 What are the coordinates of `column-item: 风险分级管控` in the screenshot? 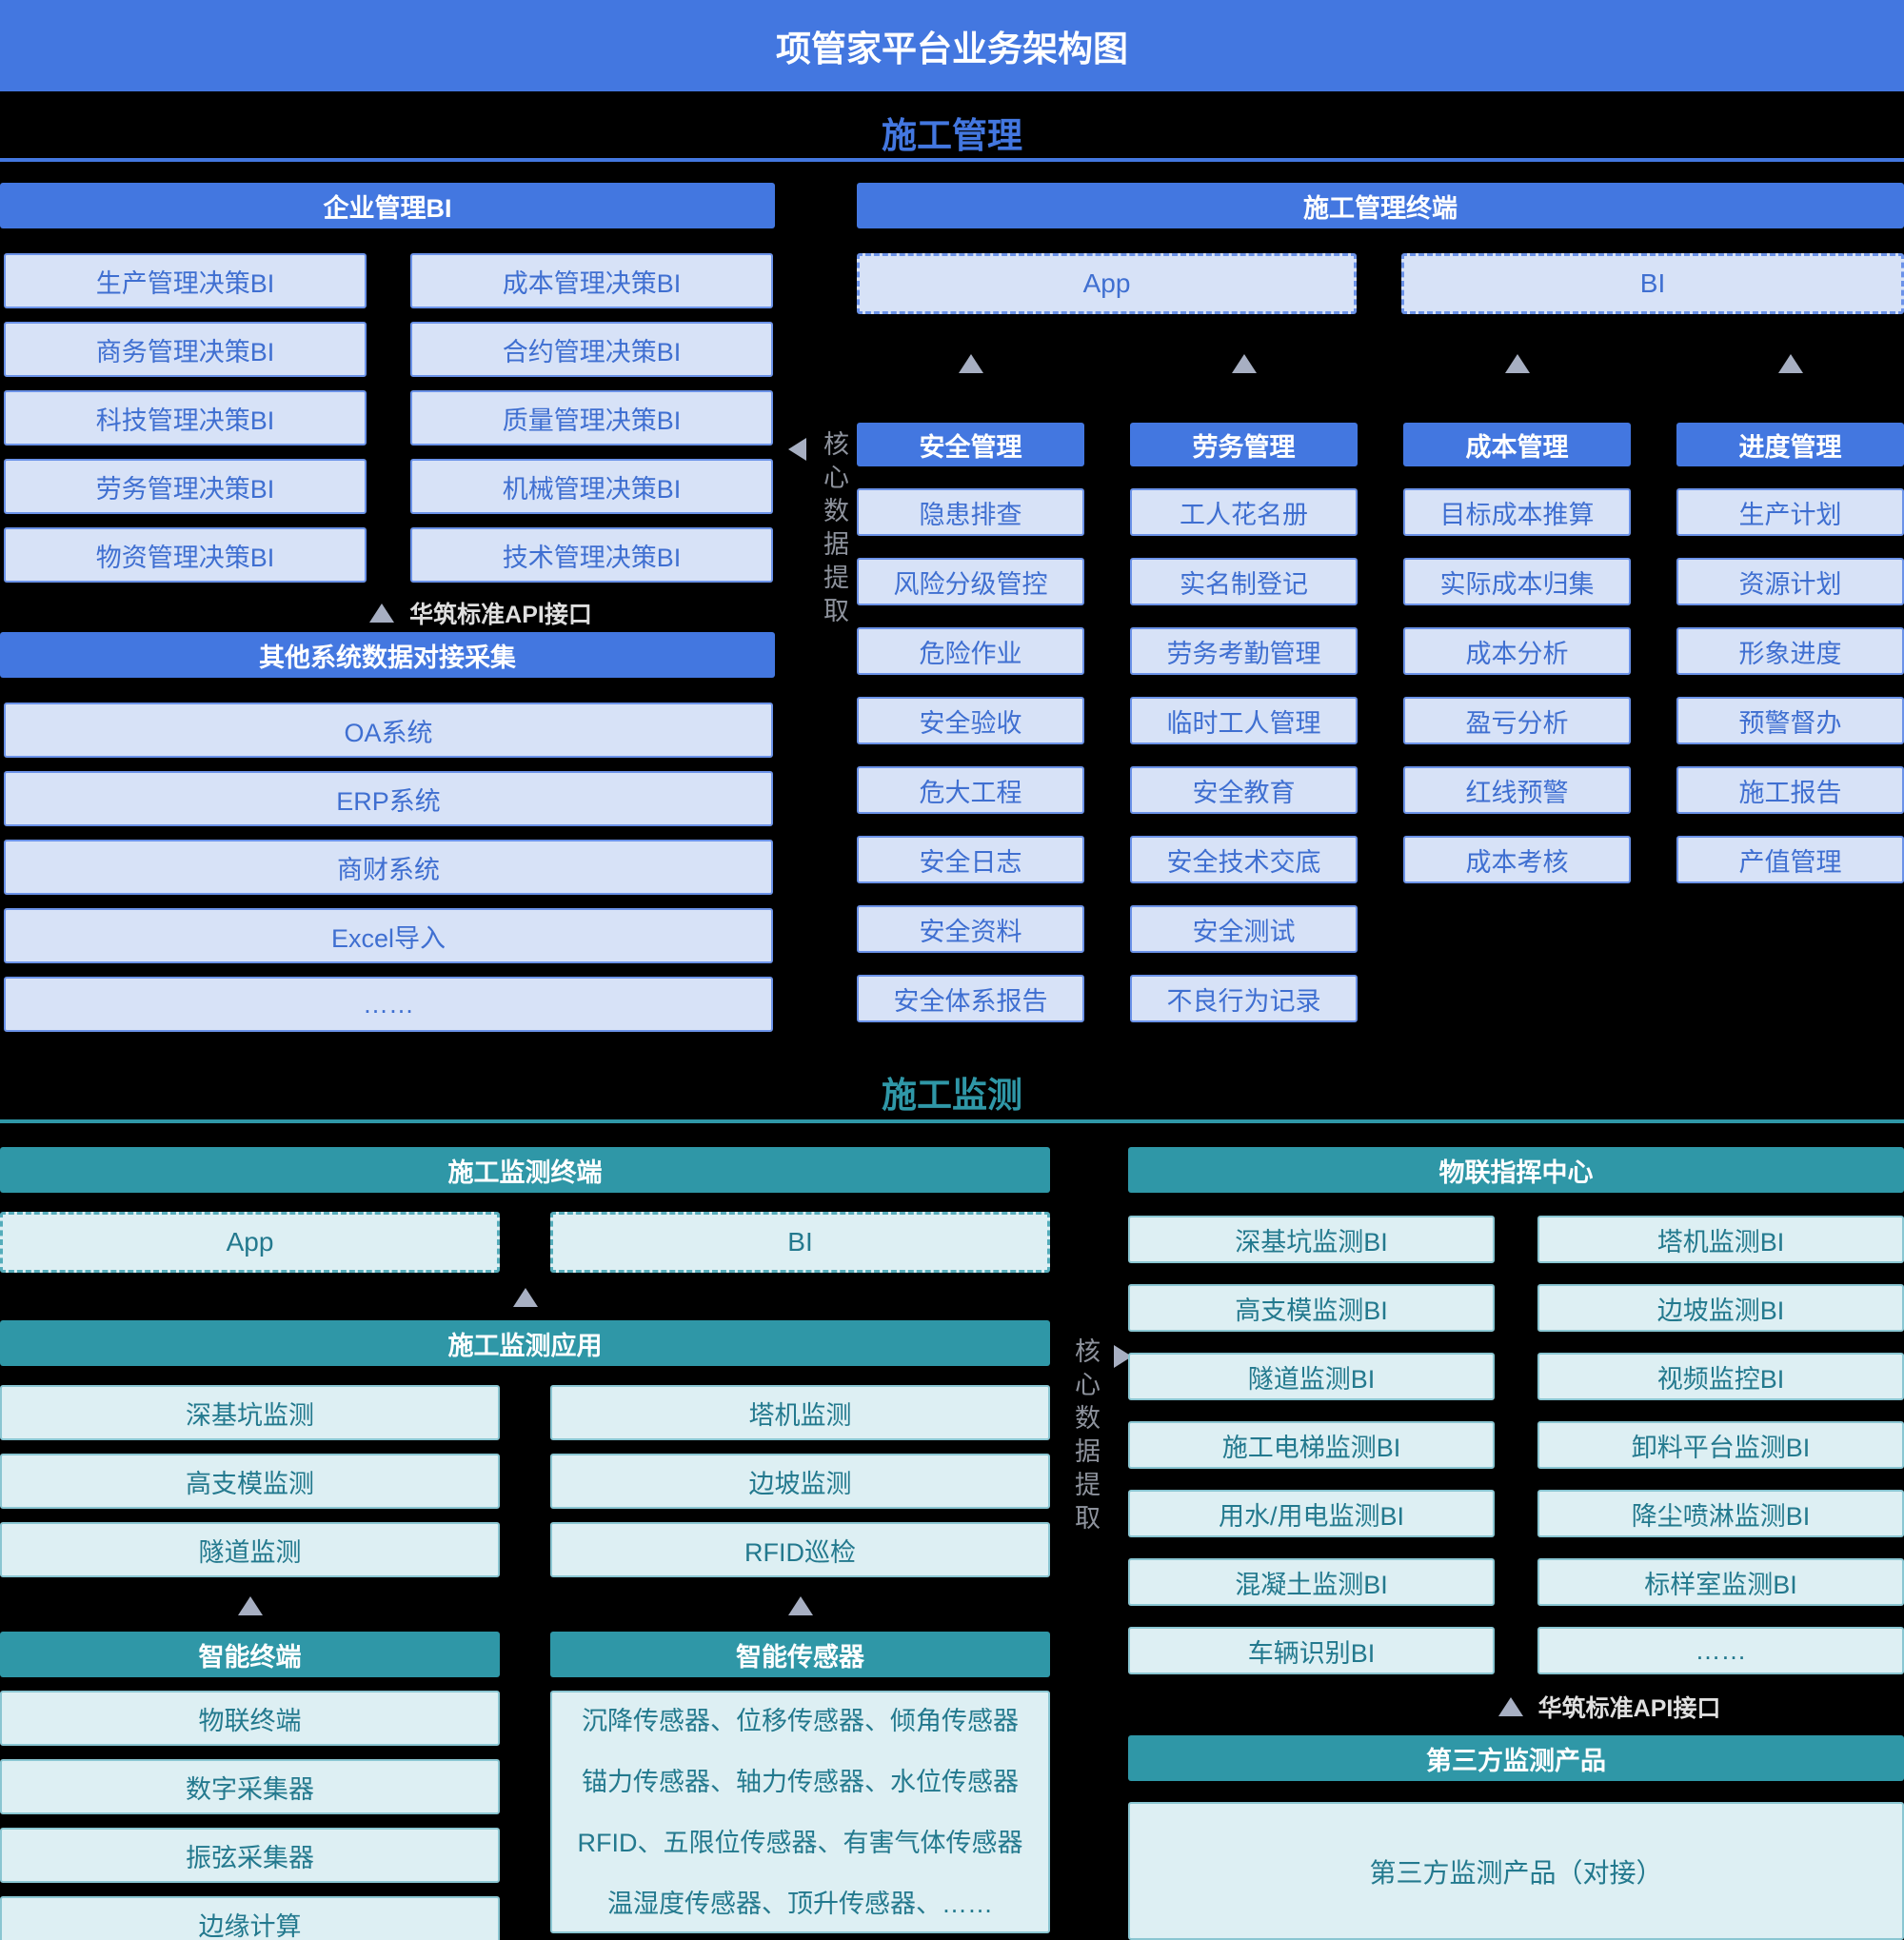 It's located at (970, 581).